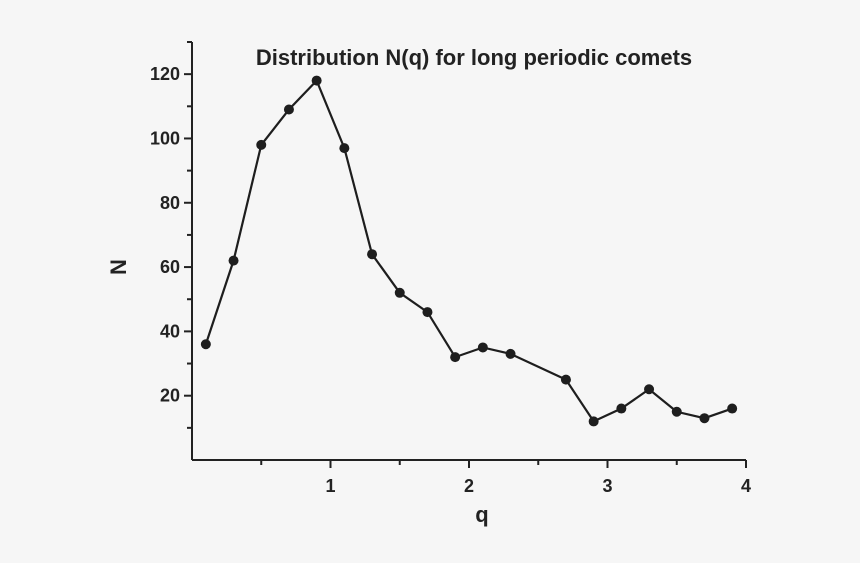 The height and width of the screenshot is (563, 860). I want to click on y-axis-title: N, so click(118, 267).